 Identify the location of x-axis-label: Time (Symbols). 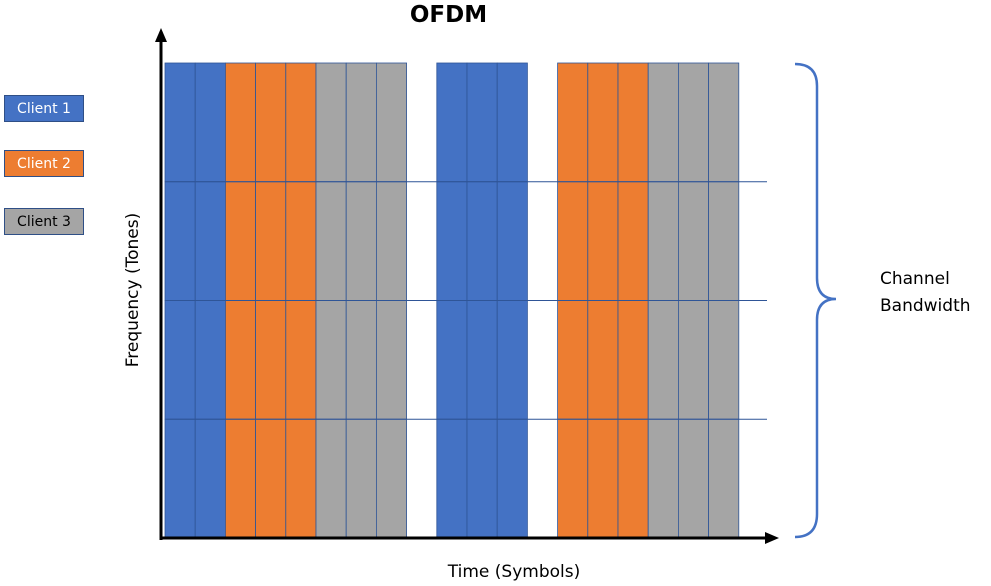
(514, 572).